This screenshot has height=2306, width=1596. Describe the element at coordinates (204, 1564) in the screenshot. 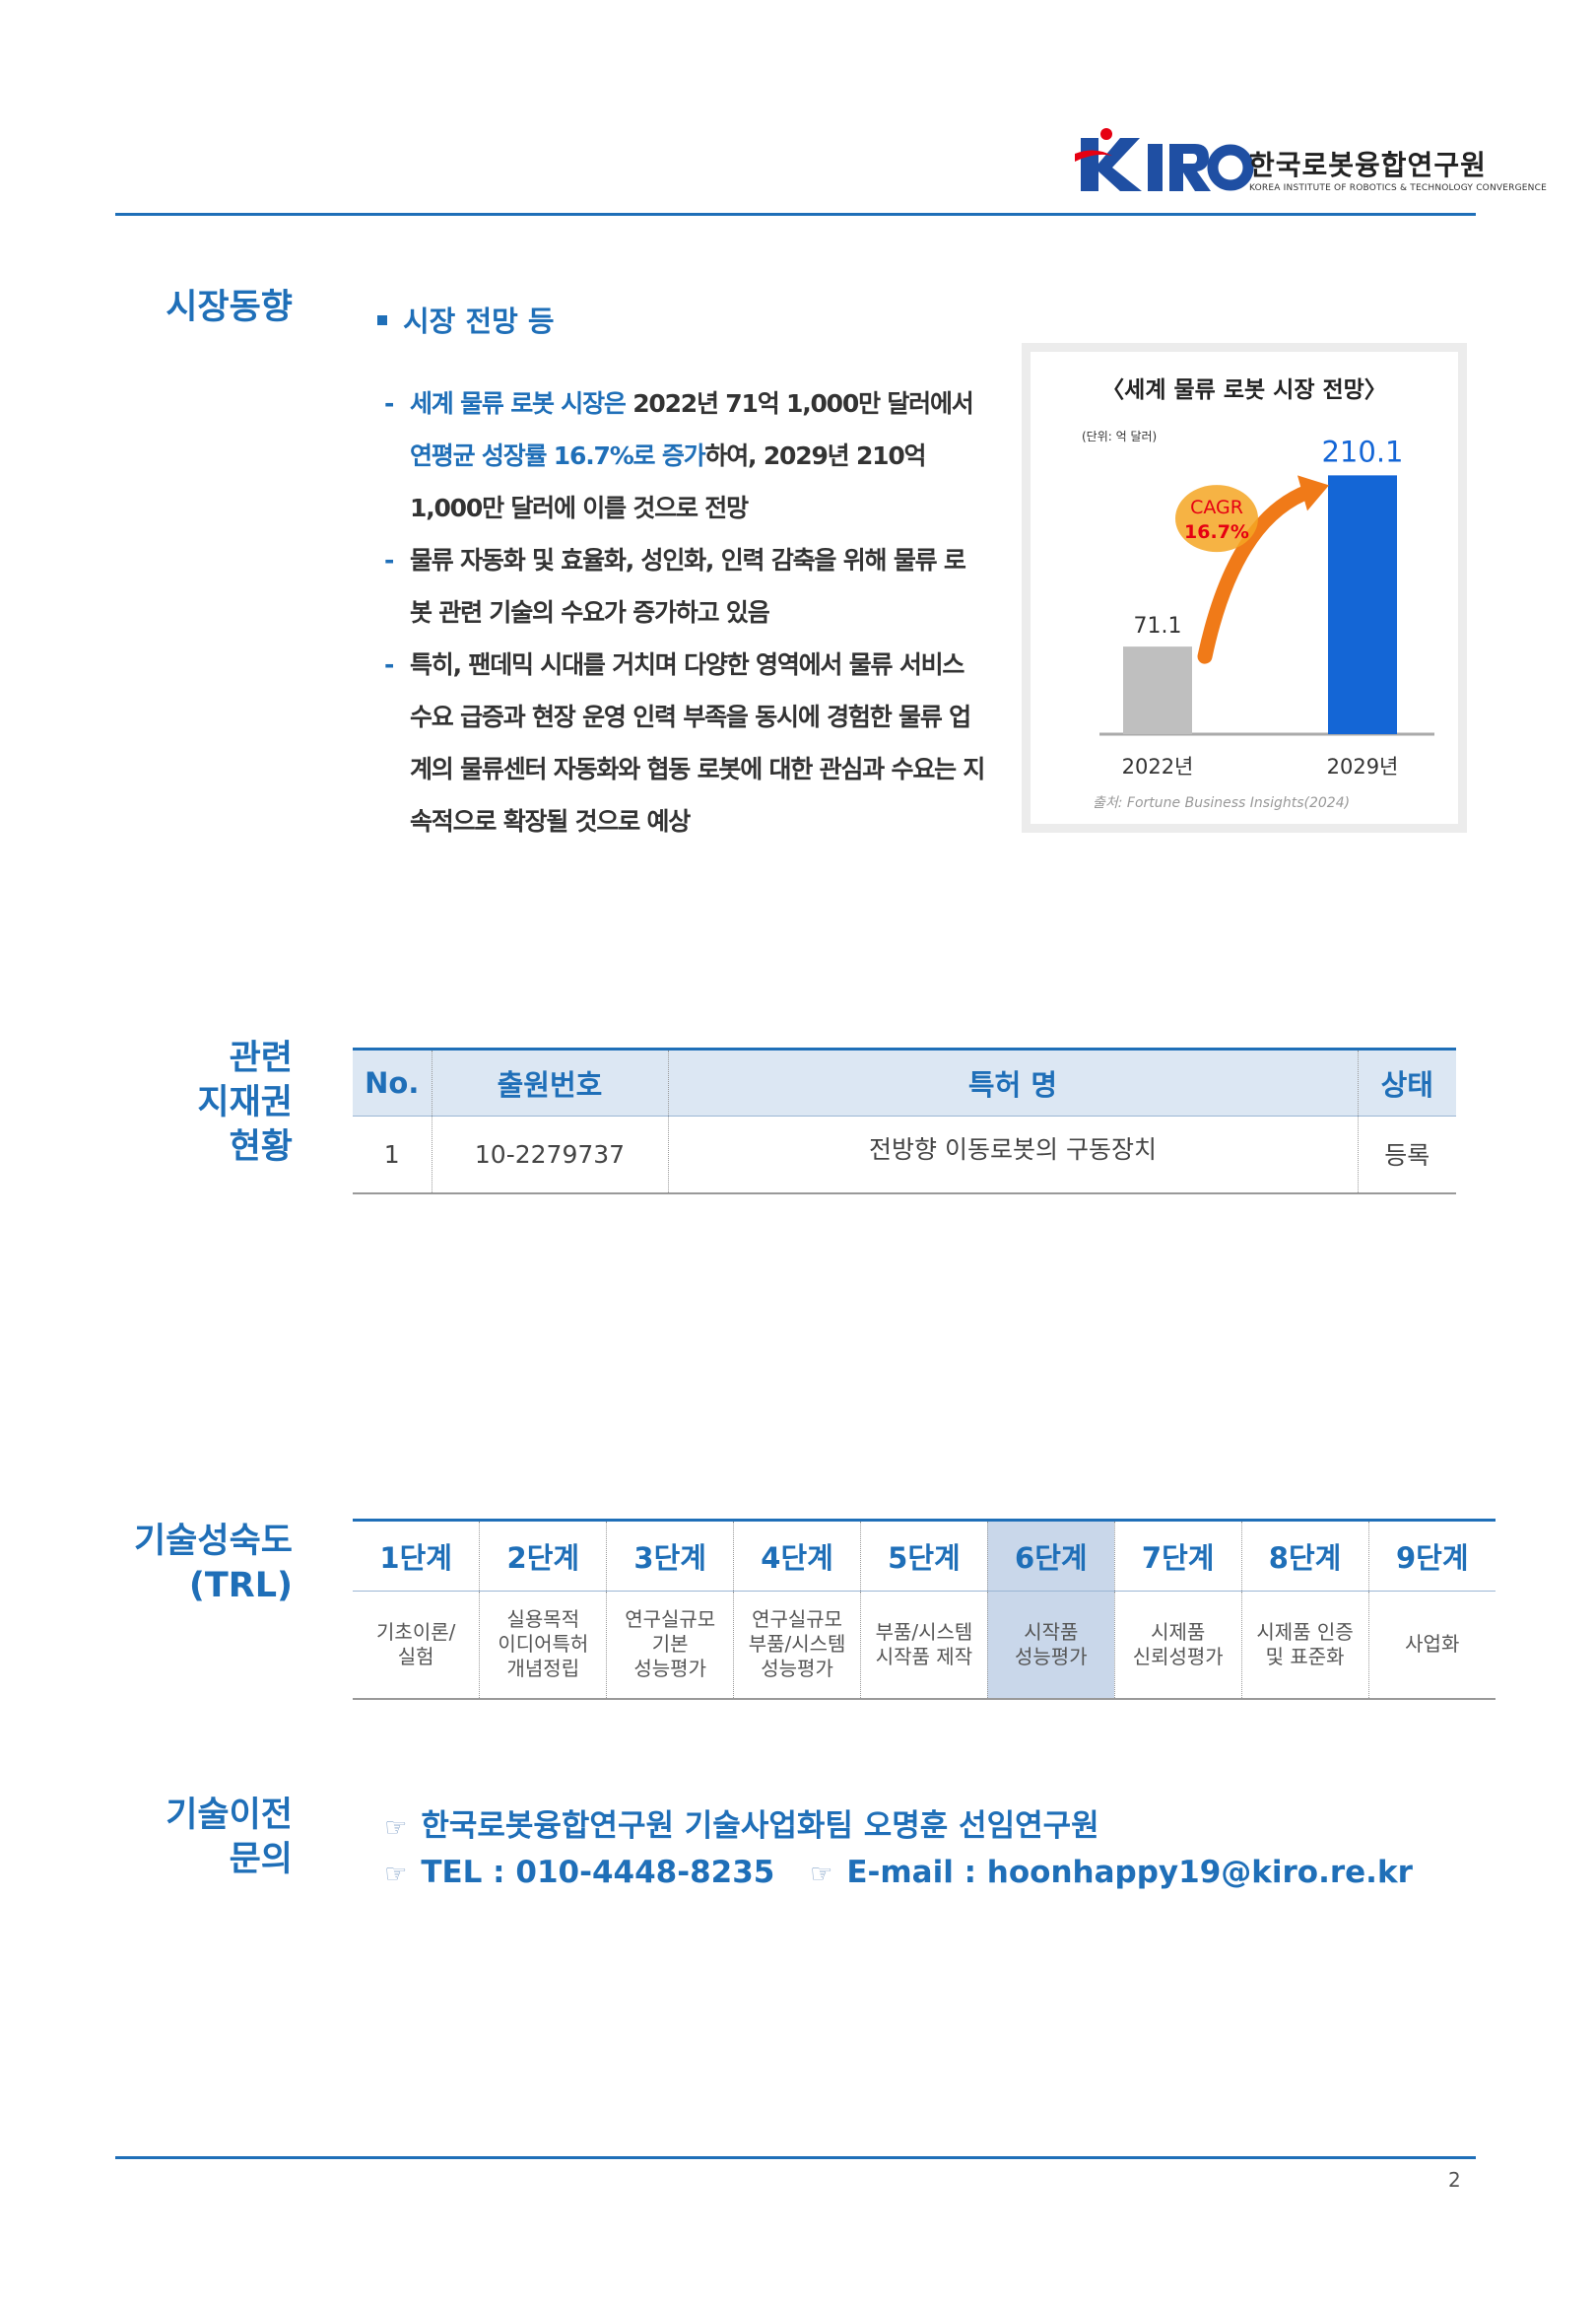

I see `trl-section-label: 기술성숙도 (TRL)` at that location.